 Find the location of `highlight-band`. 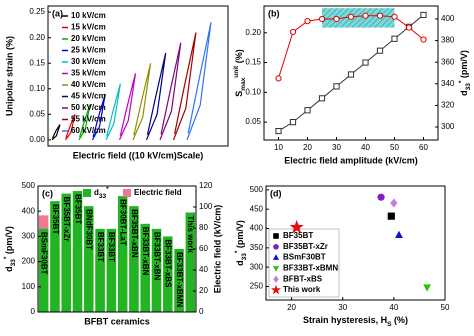

highlight-band is located at coordinates (358, 18).